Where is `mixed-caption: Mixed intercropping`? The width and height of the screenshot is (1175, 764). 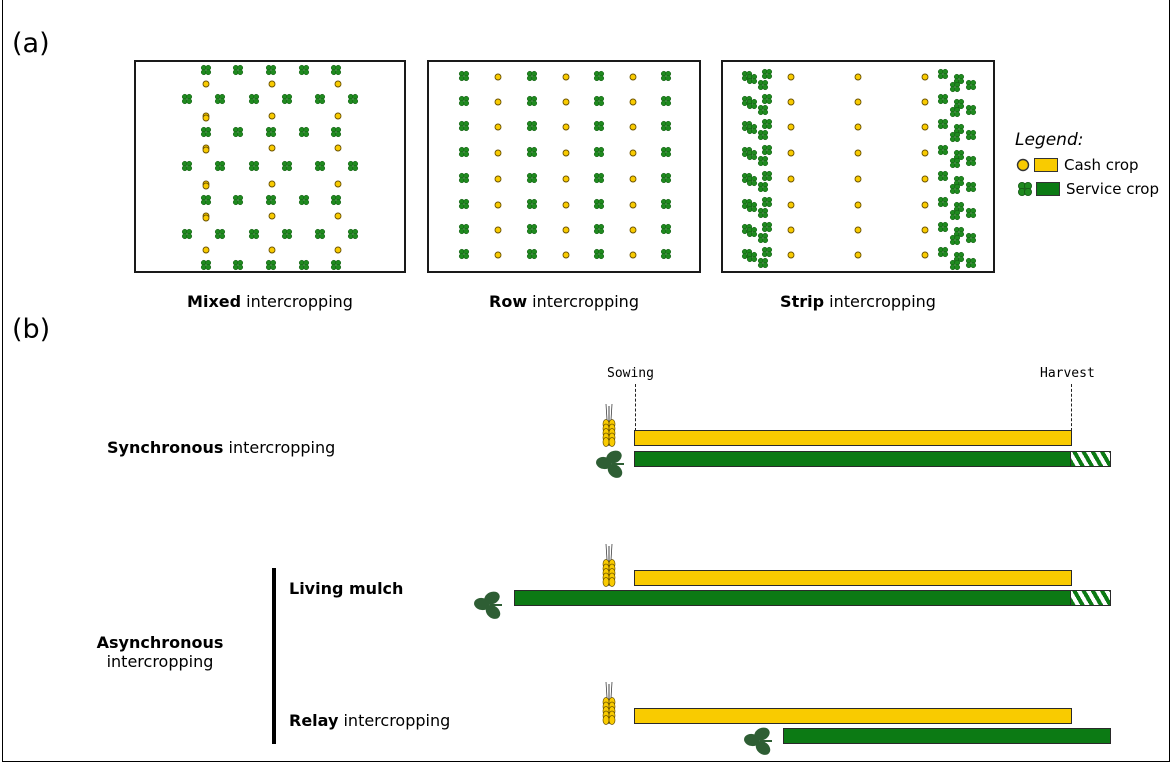
mixed-caption: Mixed intercropping is located at coordinates (270, 301).